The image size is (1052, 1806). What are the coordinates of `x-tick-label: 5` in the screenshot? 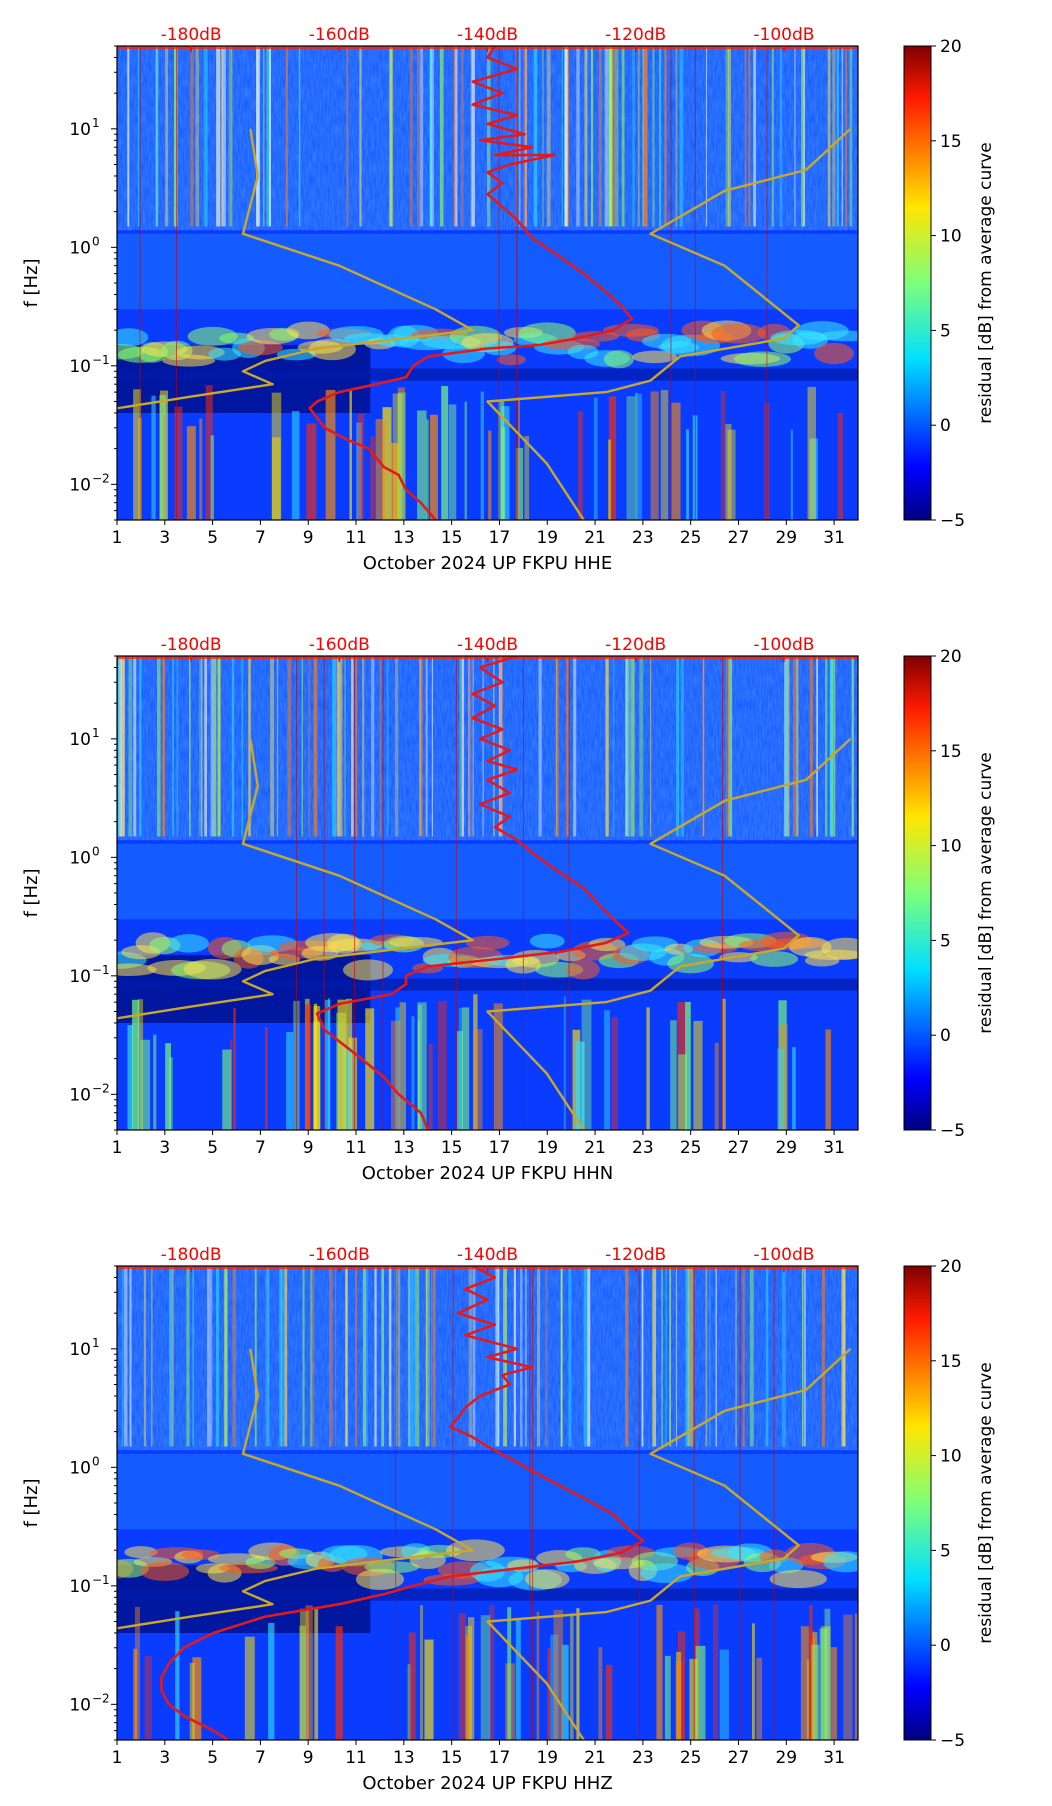 It's located at (212, 538).